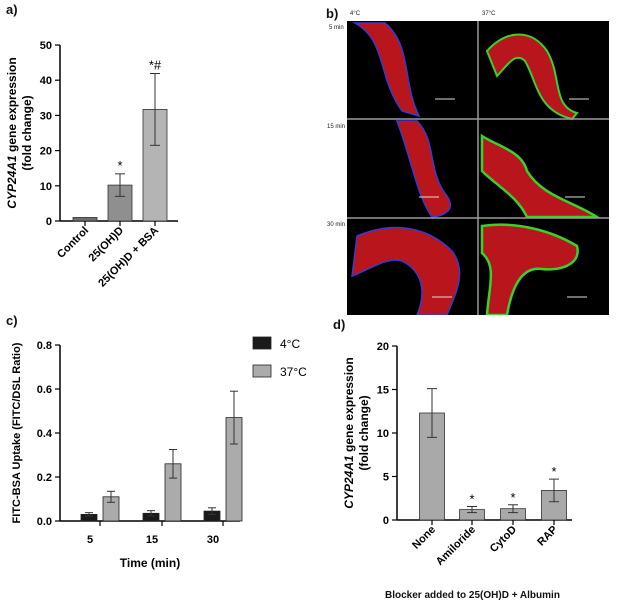  Describe the element at coordinates (45, 434) in the screenshot. I see `y-tick-label: 0.4` at that location.